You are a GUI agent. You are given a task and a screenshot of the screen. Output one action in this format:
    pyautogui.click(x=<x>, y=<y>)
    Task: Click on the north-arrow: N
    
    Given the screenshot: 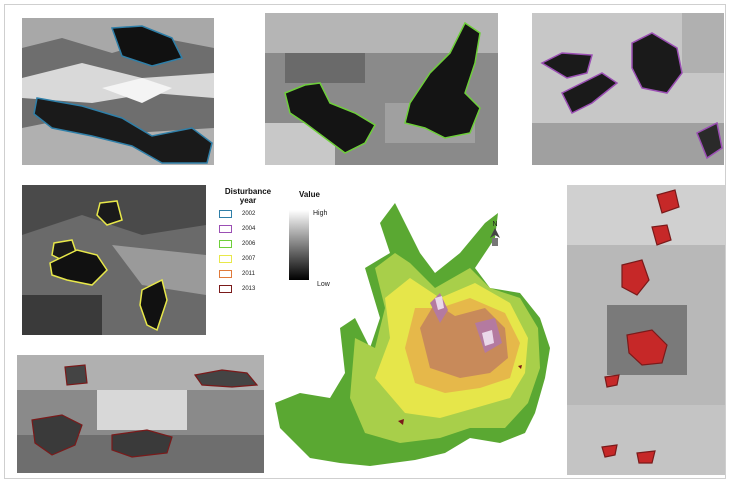 What is the action you would take?
    pyautogui.click(x=495, y=233)
    